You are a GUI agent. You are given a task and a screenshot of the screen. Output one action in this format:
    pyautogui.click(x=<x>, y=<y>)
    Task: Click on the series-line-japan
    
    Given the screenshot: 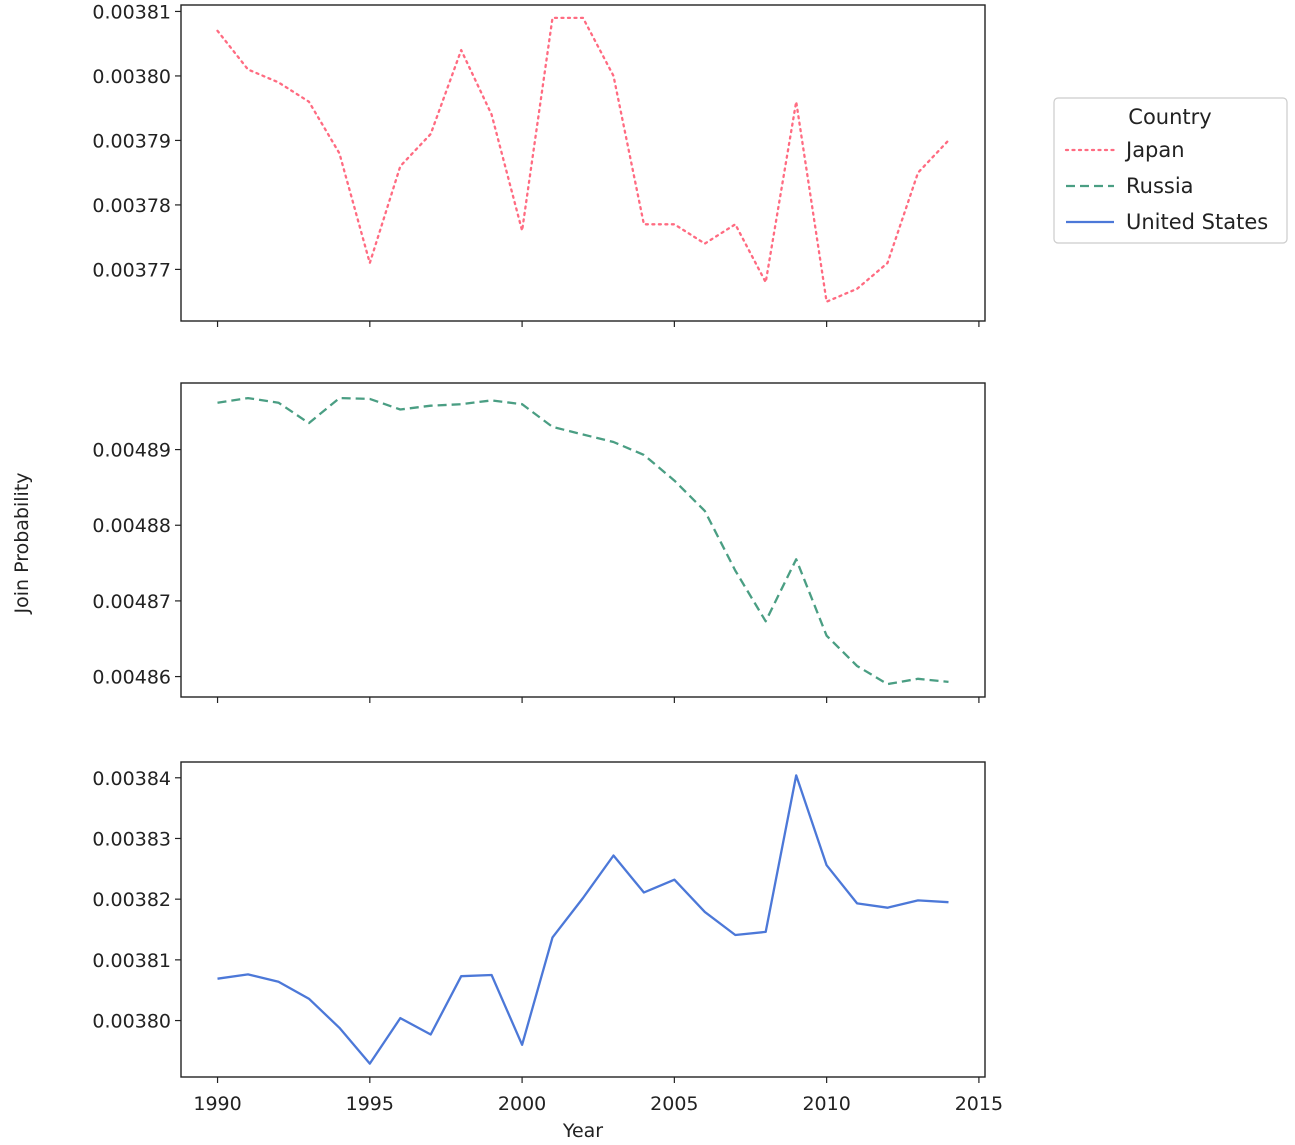 What is the action you would take?
    pyautogui.click(x=583, y=159)
    